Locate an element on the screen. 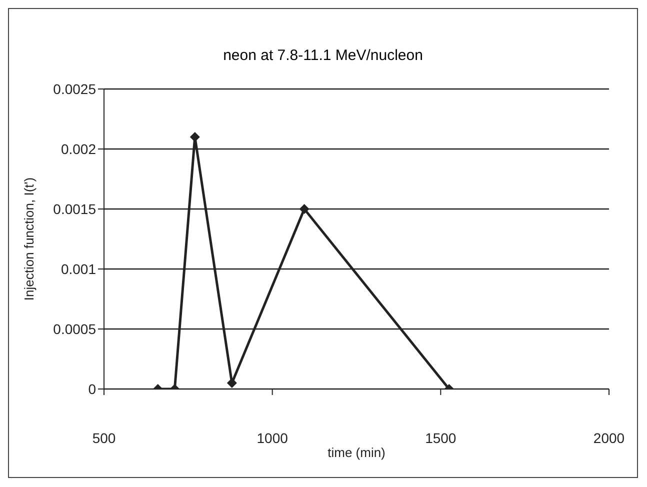 The image size is (647, 487). x-tick-label: 1000 is located at coordinates (272, 438).